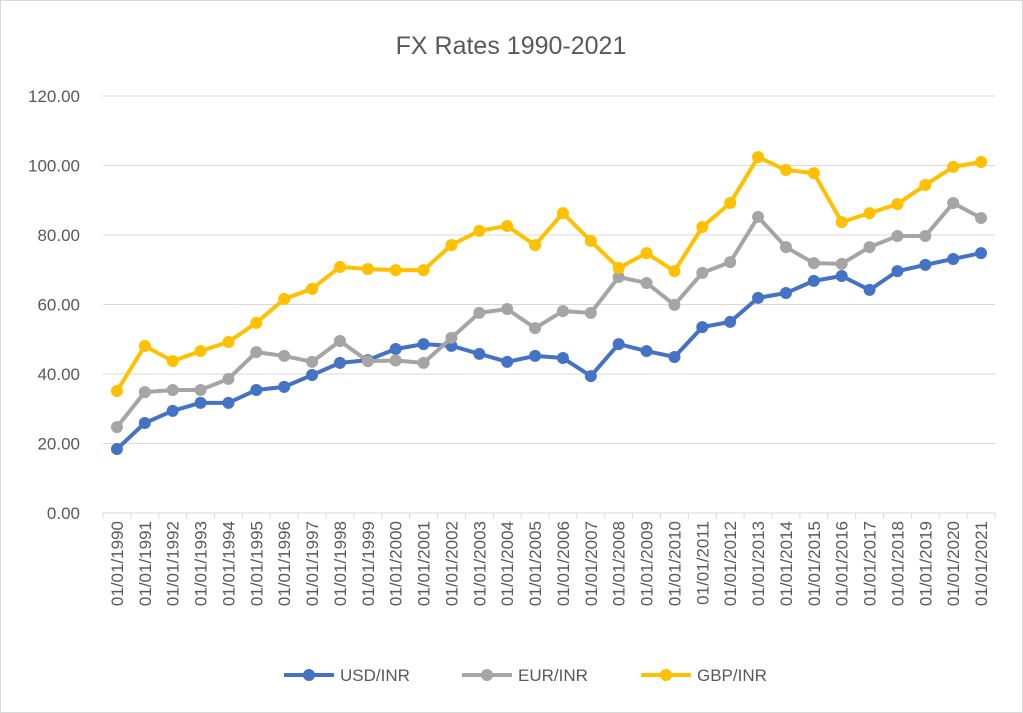  I want to click on legend-label: EUR/INR, so click(553, 675).